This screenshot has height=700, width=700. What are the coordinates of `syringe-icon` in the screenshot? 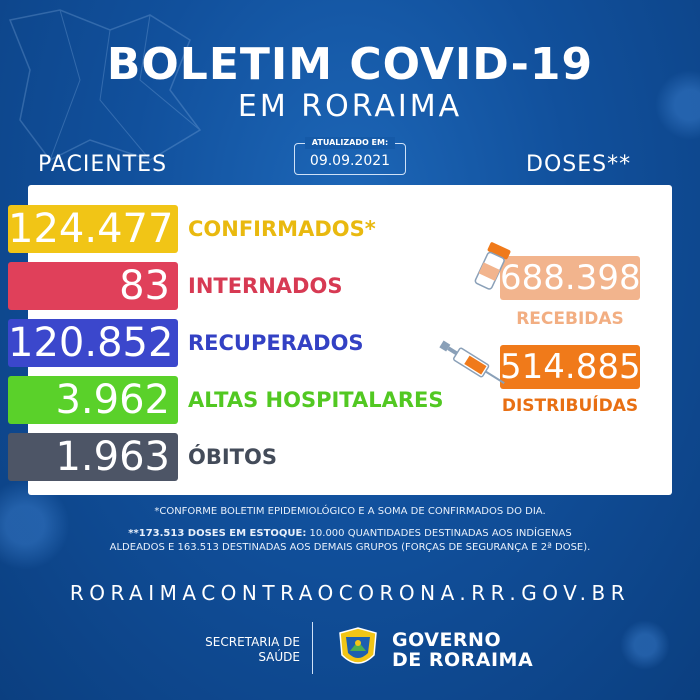 It's located at (472, 362).